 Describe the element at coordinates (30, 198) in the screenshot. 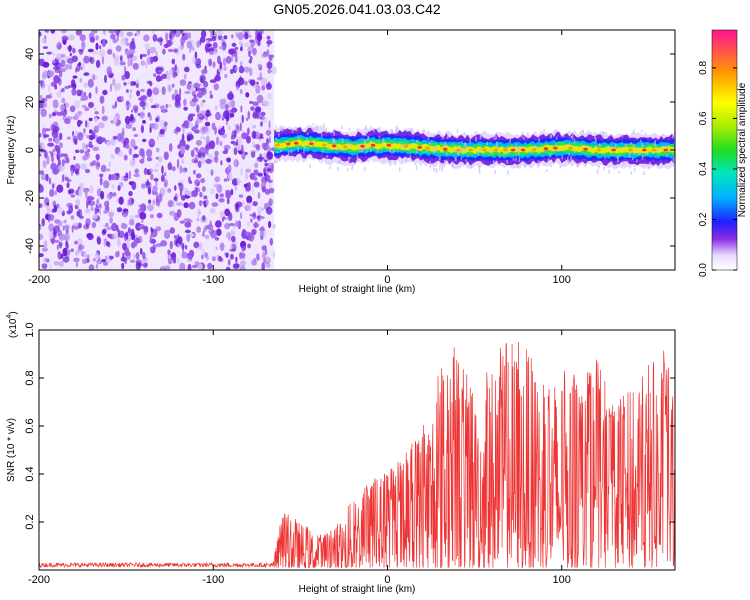

I see `y-tick-label: -20` at that location.